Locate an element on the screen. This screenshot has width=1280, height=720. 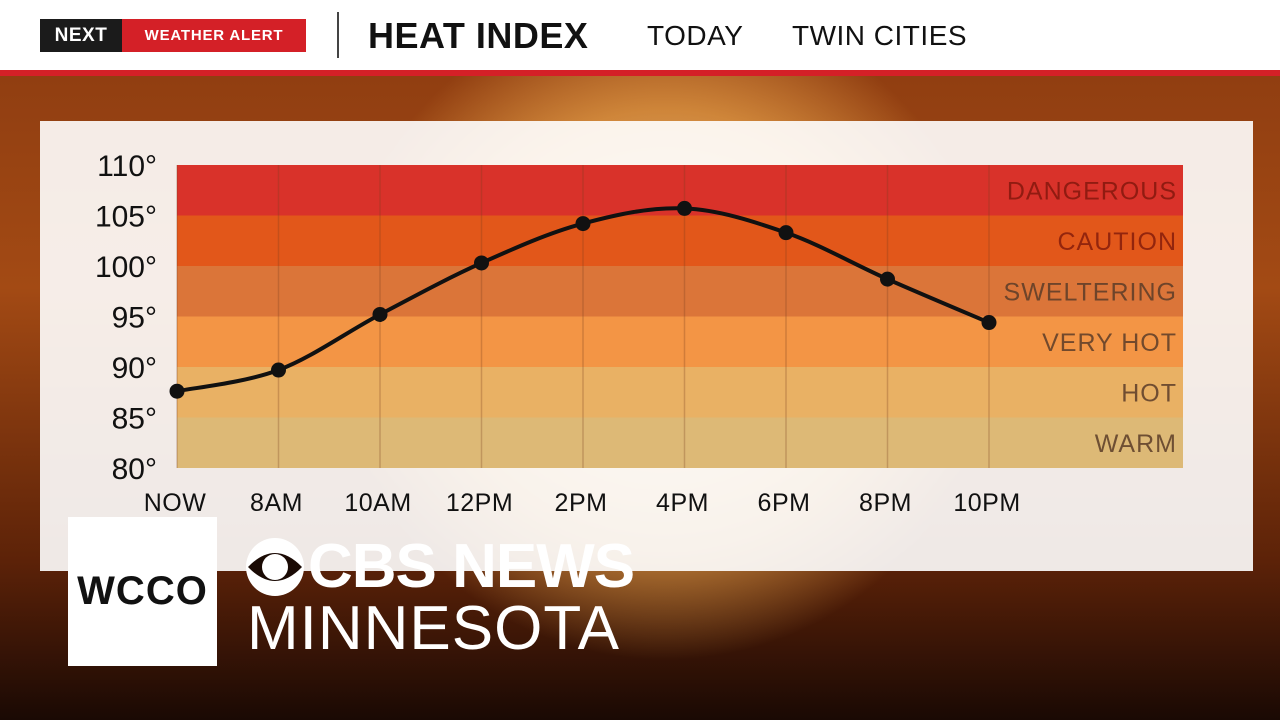
band-label-0: DANGEROUS is located at coordinates (1092, 191).